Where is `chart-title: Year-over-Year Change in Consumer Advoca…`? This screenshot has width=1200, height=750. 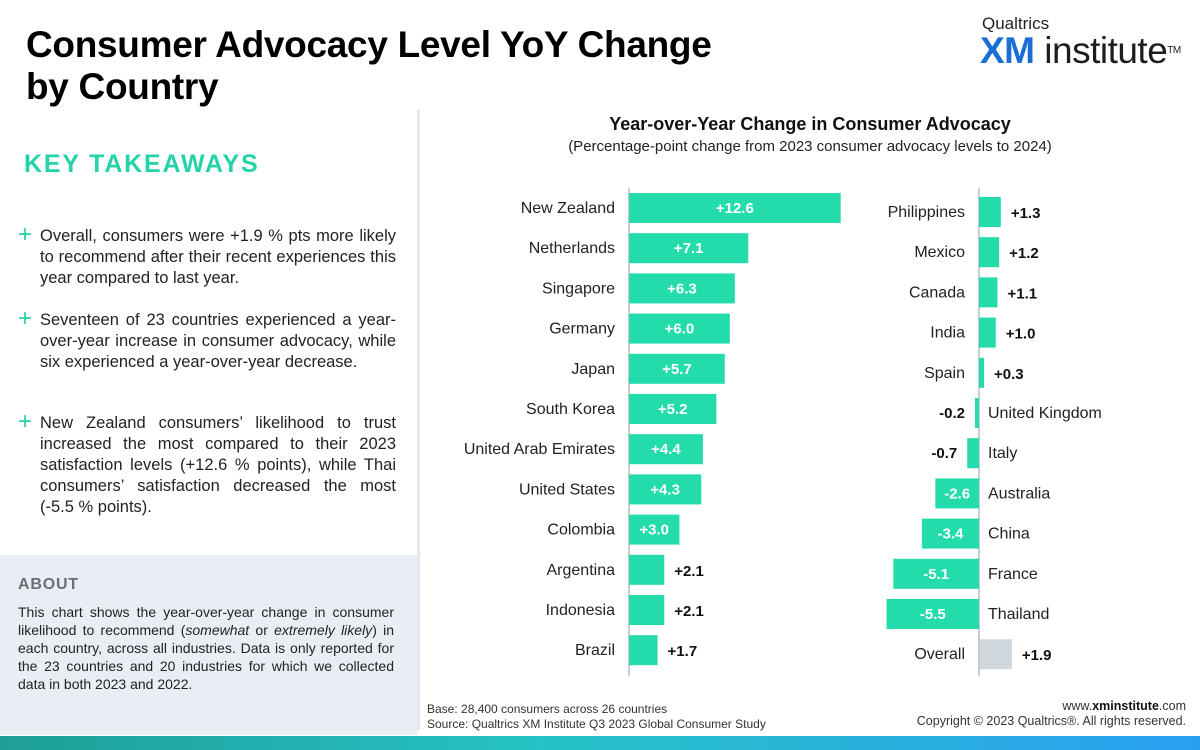 chart-title: Year-over-Year Change in Consumer Advoca… is located at coordinates (810, 124).